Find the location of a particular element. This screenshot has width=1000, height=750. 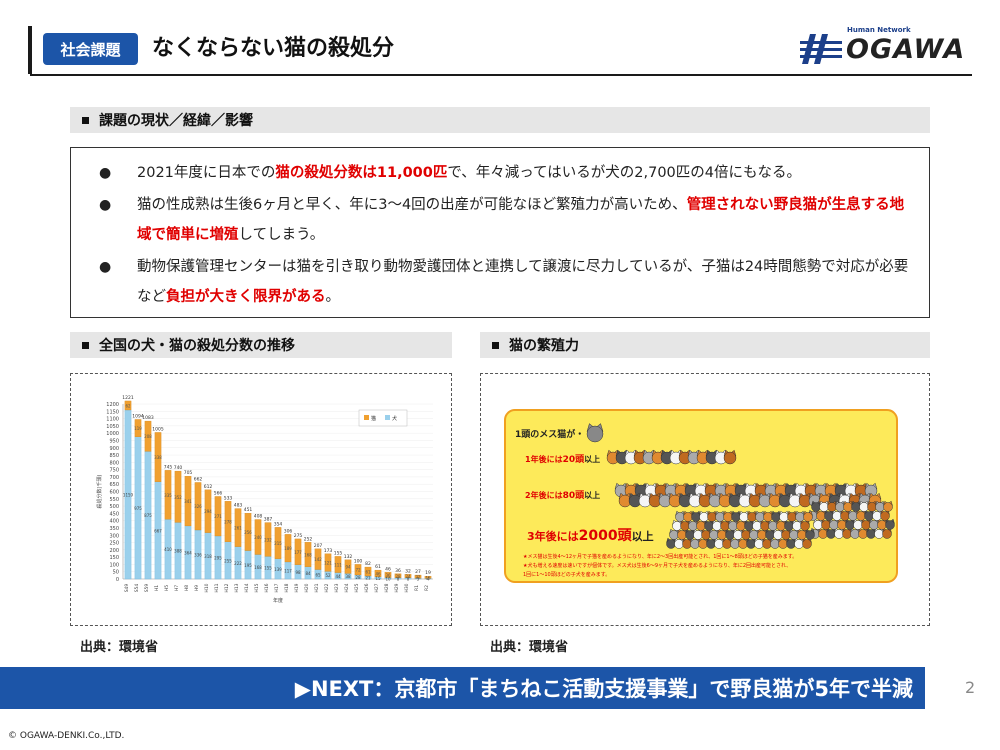

company-logo: Human Network OGAWA is located at coordinates (887, 48).